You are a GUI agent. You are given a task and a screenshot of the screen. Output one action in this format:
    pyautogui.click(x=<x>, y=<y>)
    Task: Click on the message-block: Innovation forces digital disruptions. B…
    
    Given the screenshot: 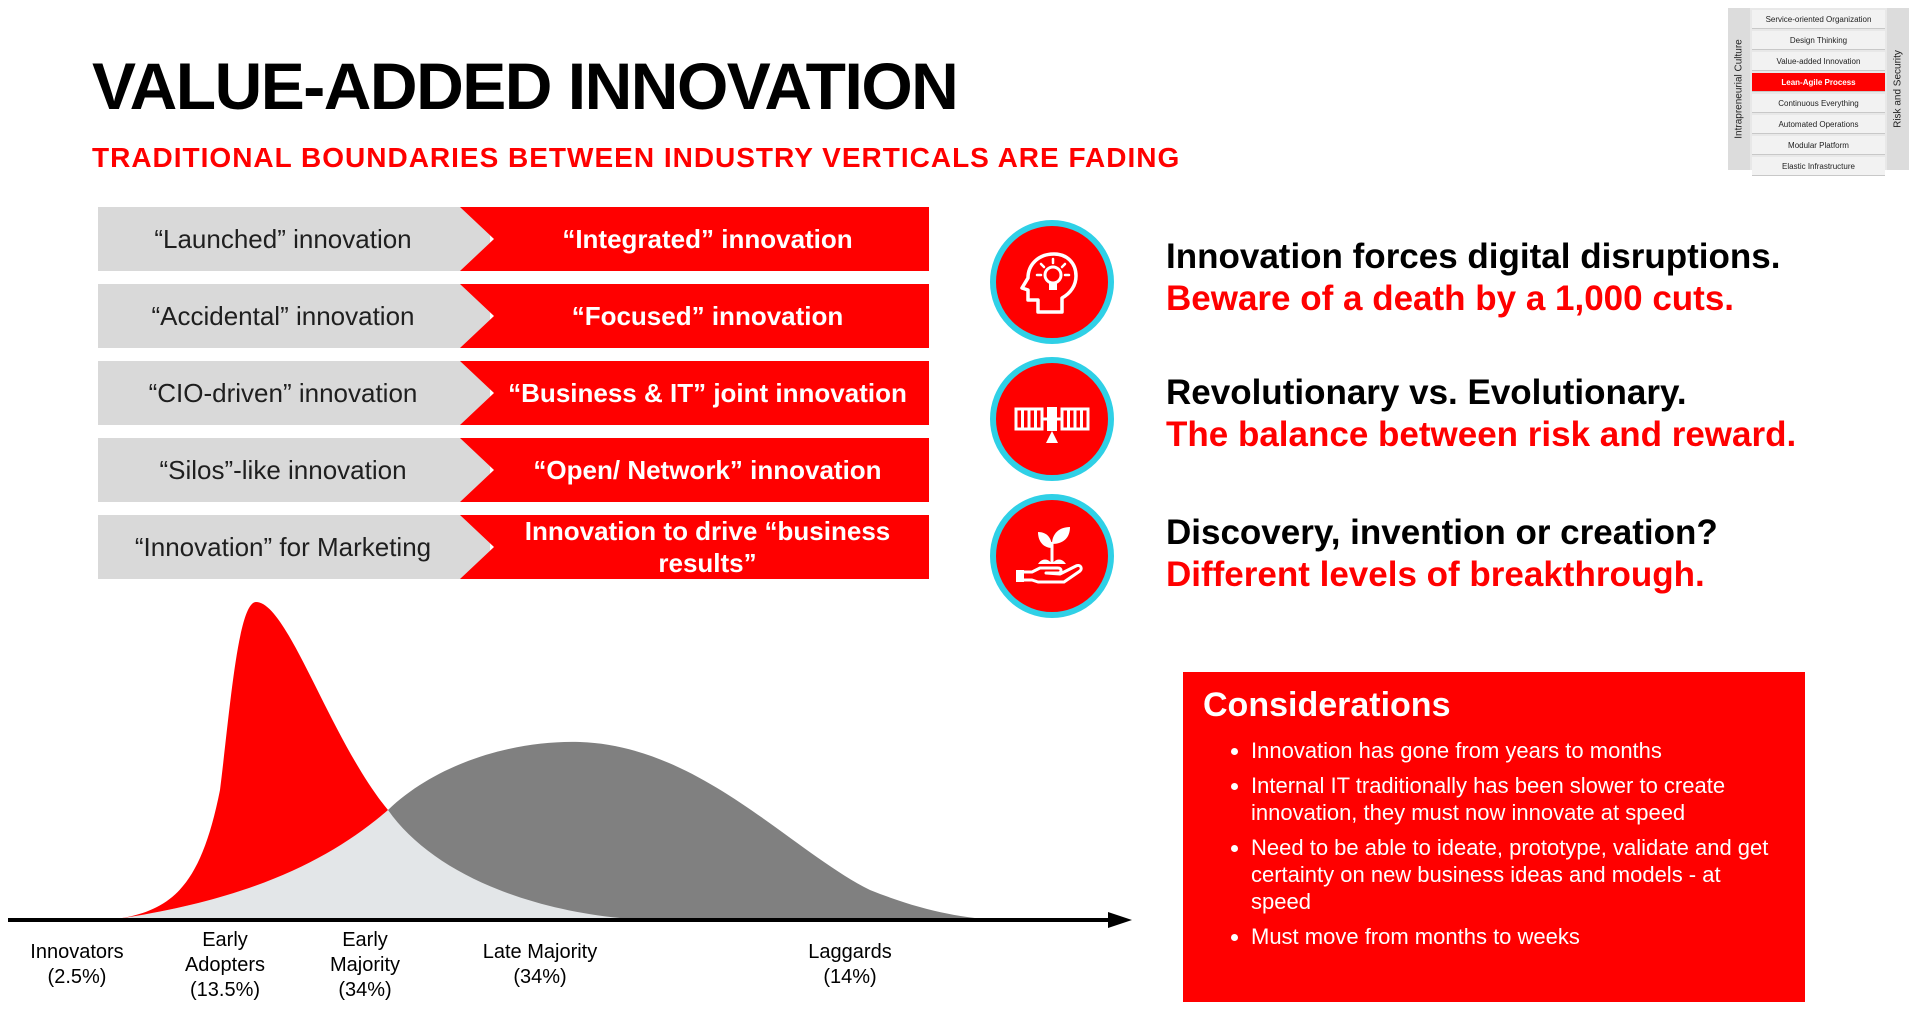 What is the action you would take?
    pyautogui.click(x=1473, y=278)
    